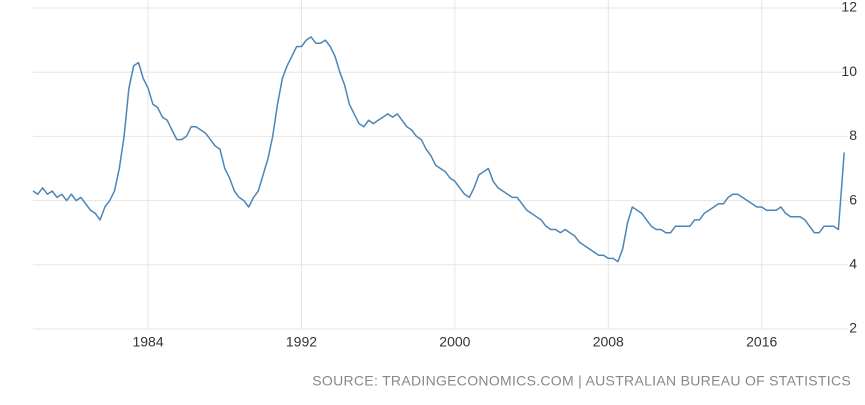  I want to click on y-tick-label: 4, so click(853, 264).